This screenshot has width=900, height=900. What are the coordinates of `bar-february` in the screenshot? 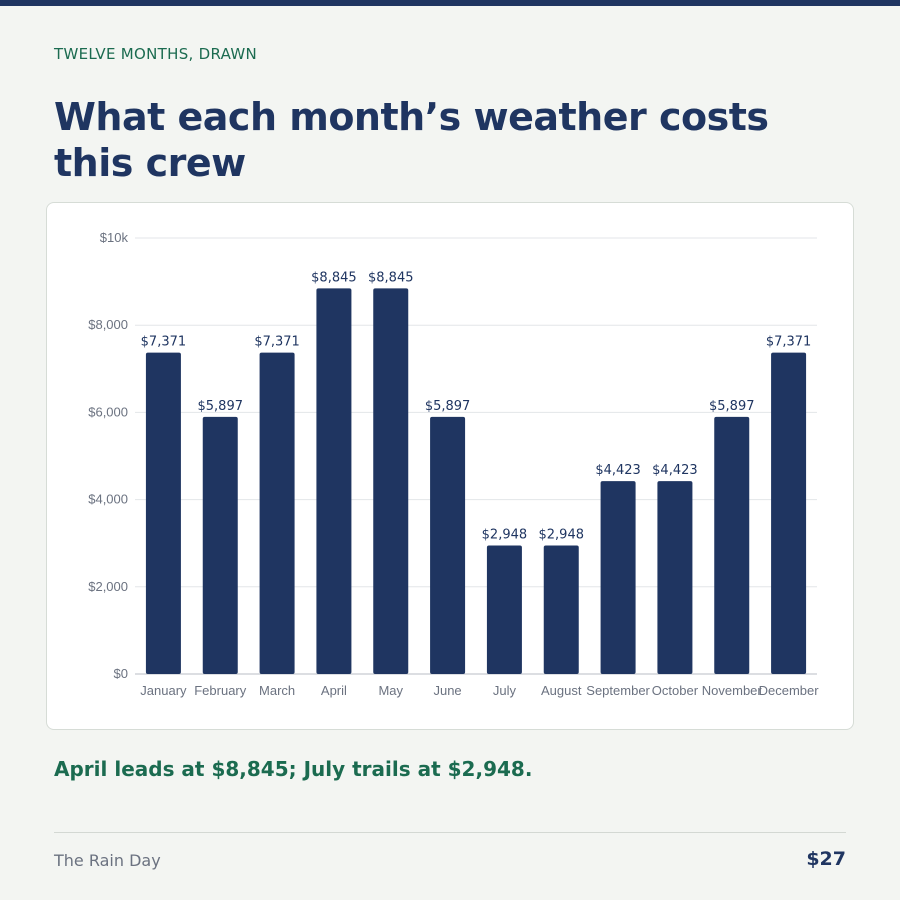 It's located at (220, 545).